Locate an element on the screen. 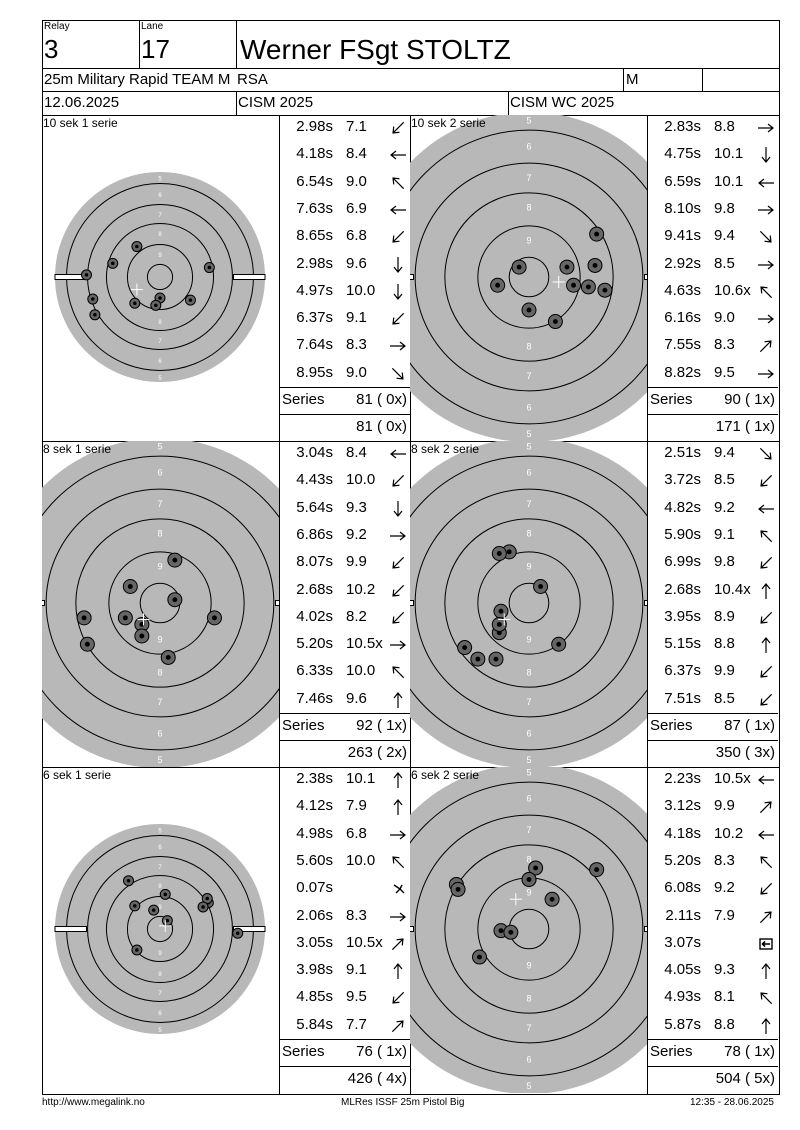 The width and height of the screenshot is (800, 1130). shot-time: 2.51s is located at coordinates (682, 452).